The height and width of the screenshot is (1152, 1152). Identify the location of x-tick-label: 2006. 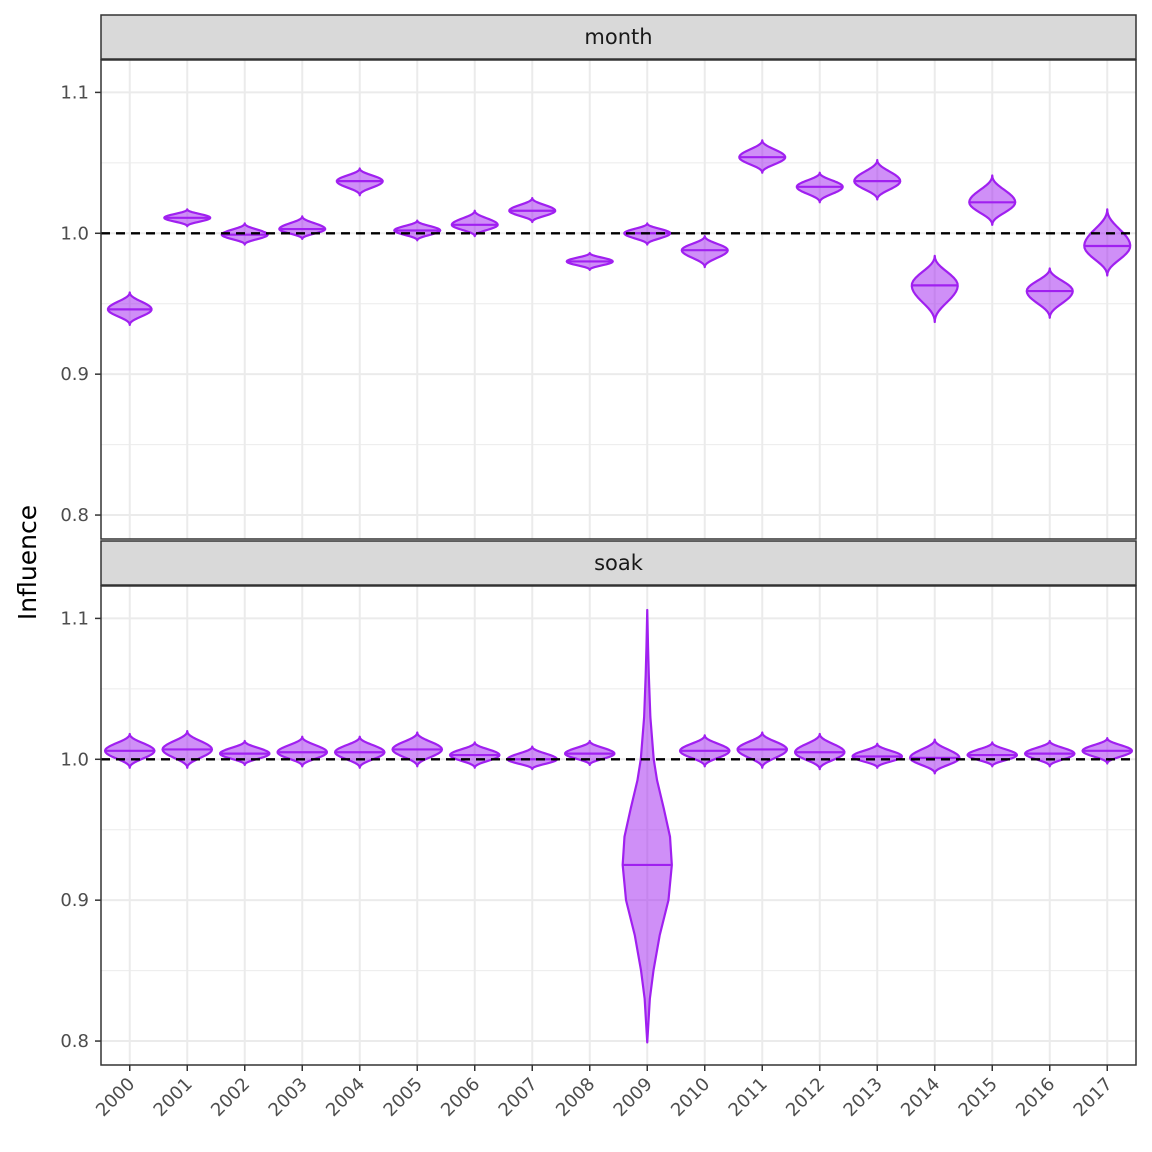
(460, 1097).